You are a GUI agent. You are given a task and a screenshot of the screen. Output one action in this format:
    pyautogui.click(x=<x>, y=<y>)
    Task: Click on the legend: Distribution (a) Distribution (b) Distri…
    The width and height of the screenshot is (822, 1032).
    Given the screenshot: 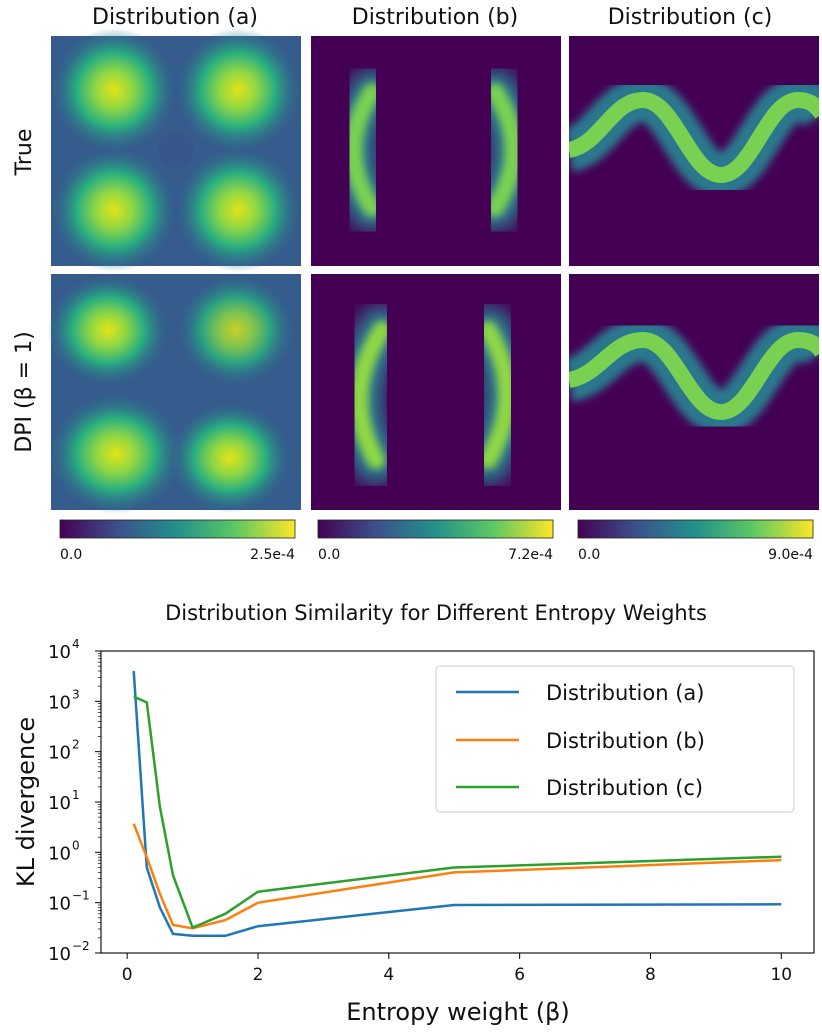 What is the action you would take?
    pyautogui.click(x=615, y=739)
    